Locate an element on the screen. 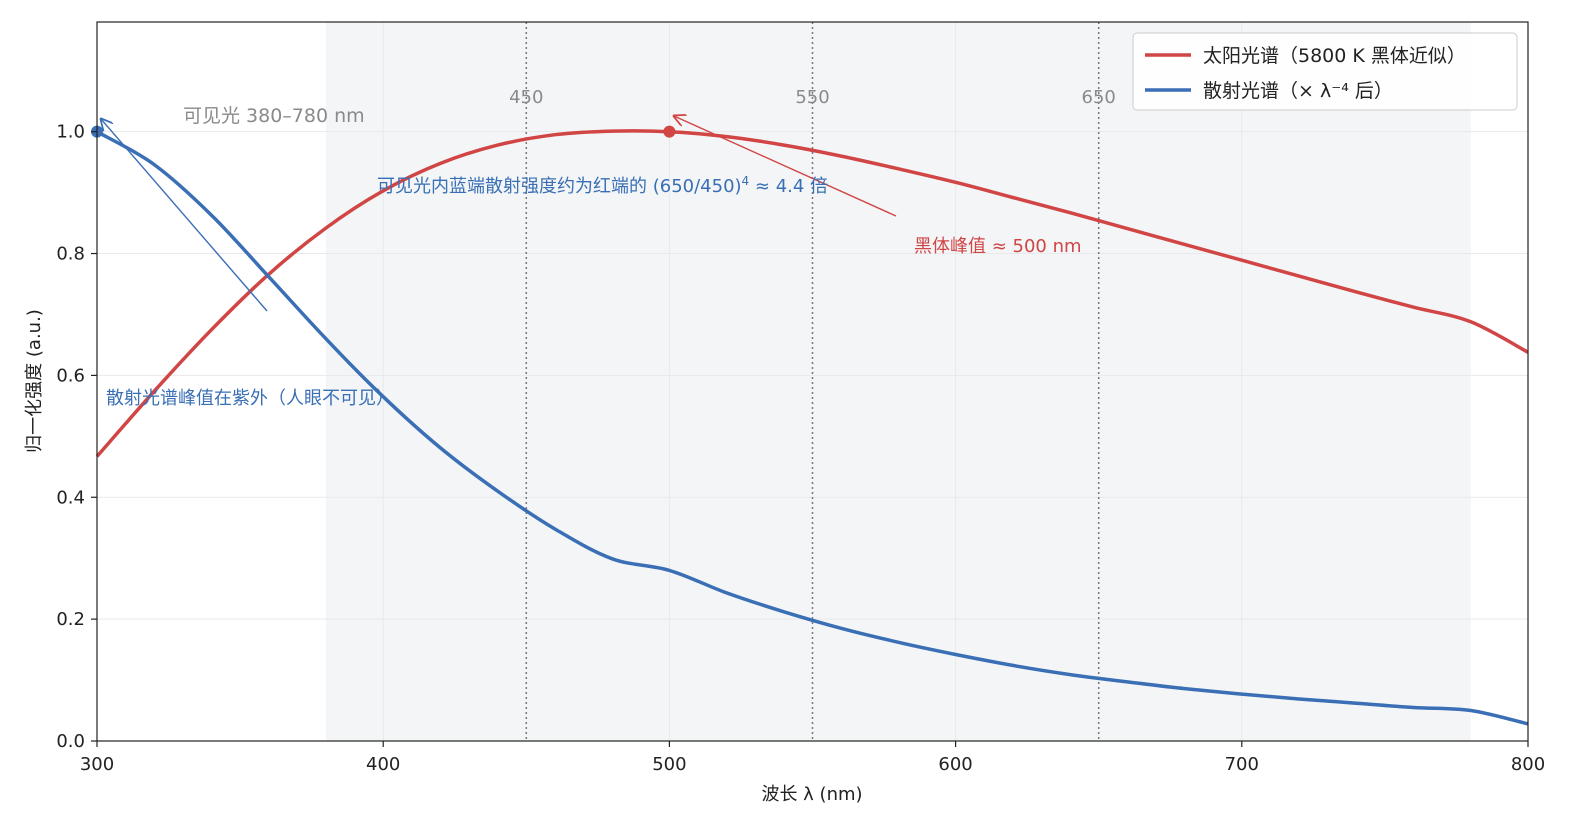  ratio-exponent: 4 is located at coordinates (746, 181).